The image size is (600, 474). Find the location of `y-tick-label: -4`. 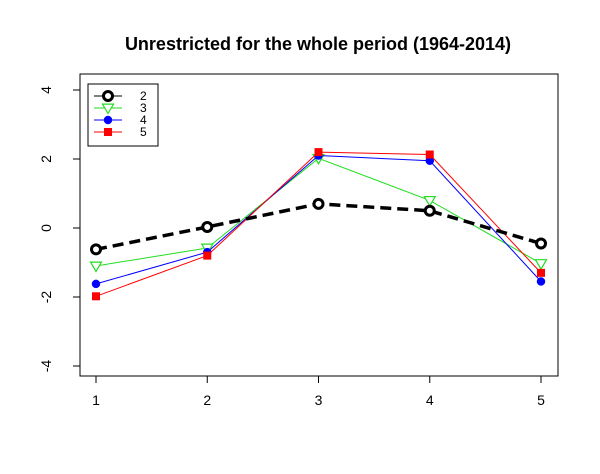

y-tick-label: -4 is located at coordinates (46, 366).